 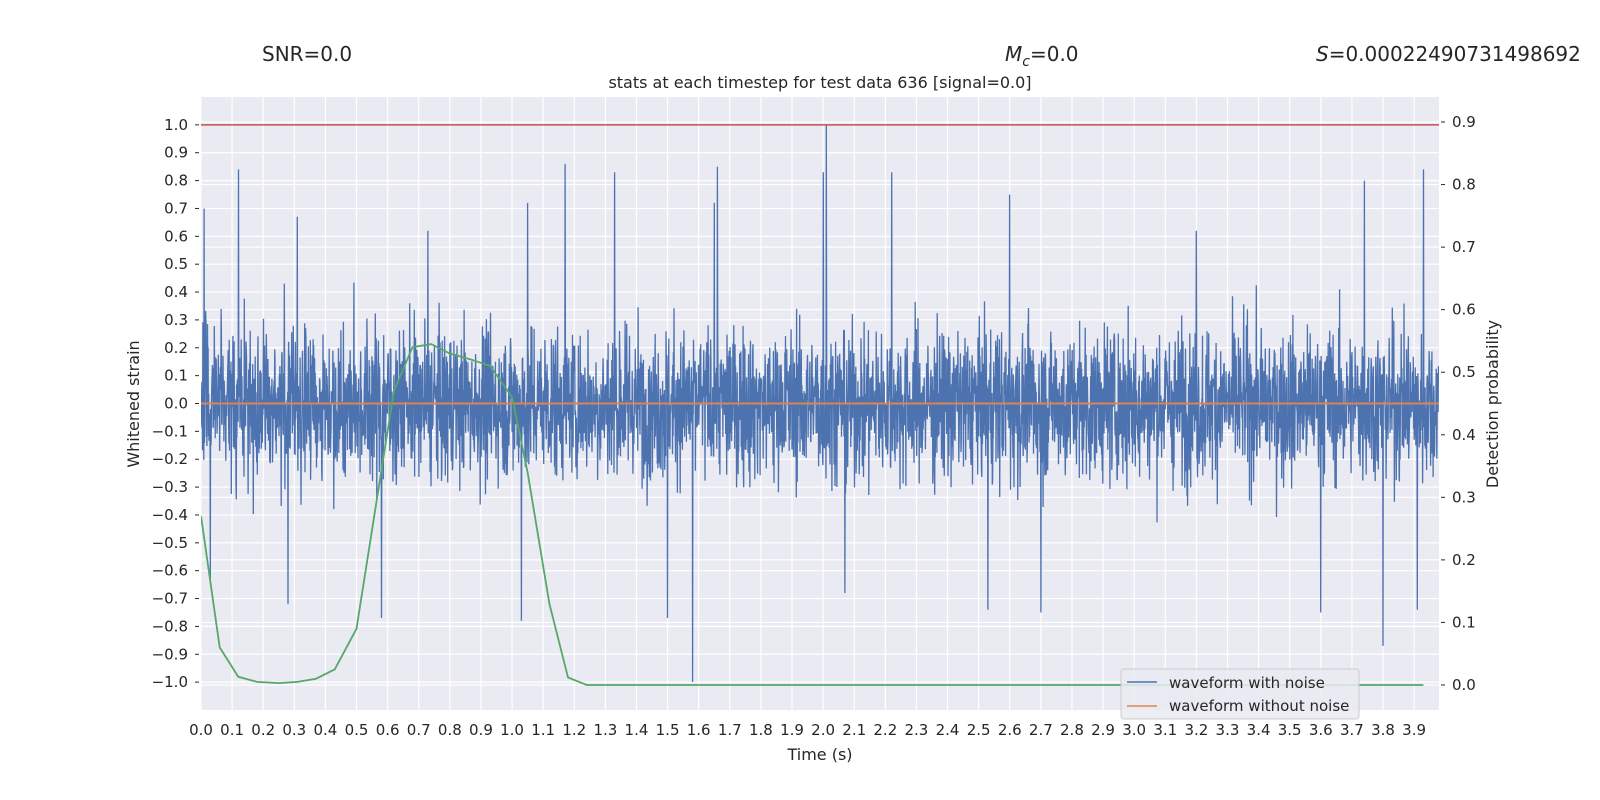 I want to click on y-left-tick-label: −0.4, so click(x=170, y=515).